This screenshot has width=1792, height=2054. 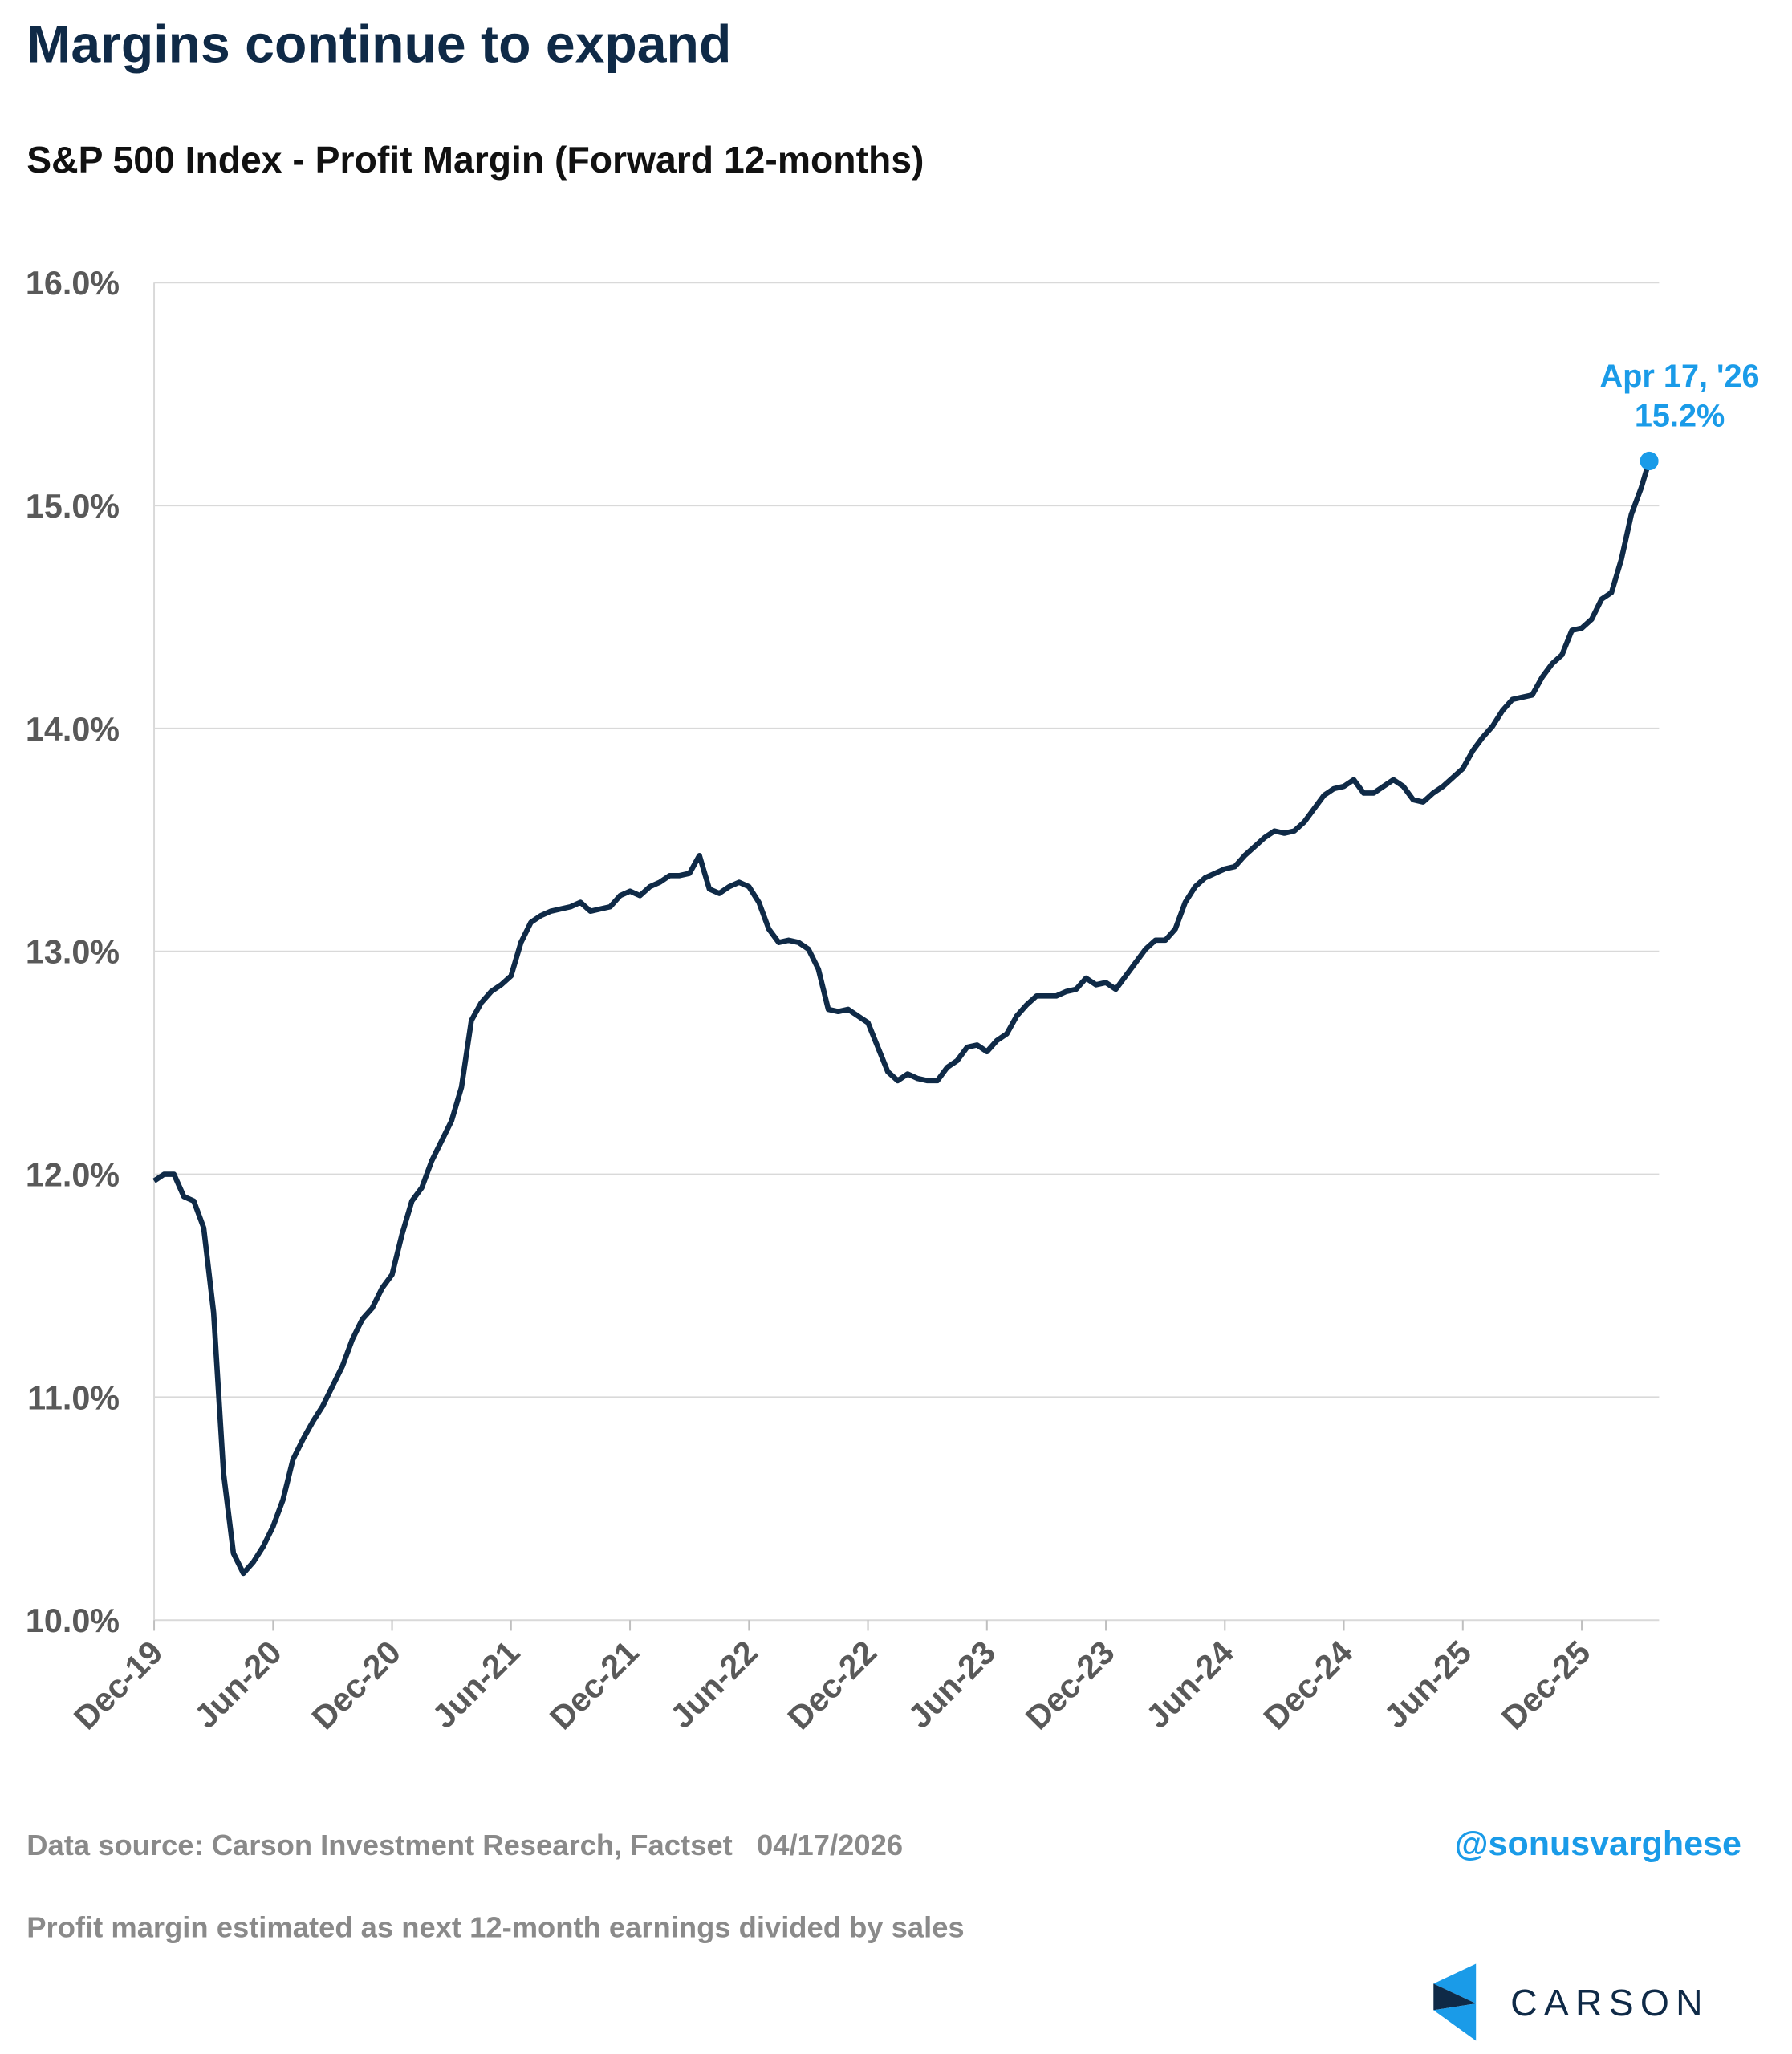 I want to click on x-tick-label: Jun-22, so click(x=714, y=1684).